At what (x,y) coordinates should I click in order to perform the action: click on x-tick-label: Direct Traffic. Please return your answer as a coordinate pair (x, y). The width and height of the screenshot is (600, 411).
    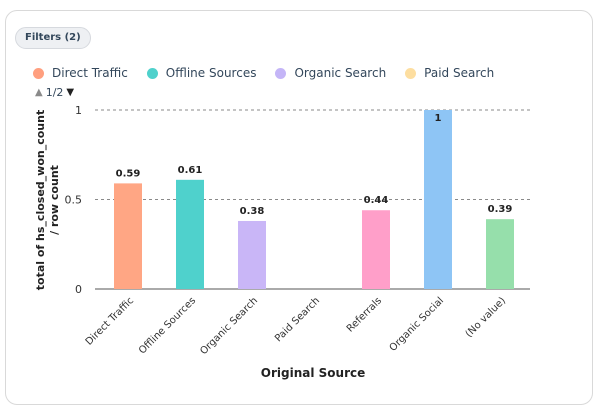
    Looking at the image, I should click on (110, 321).